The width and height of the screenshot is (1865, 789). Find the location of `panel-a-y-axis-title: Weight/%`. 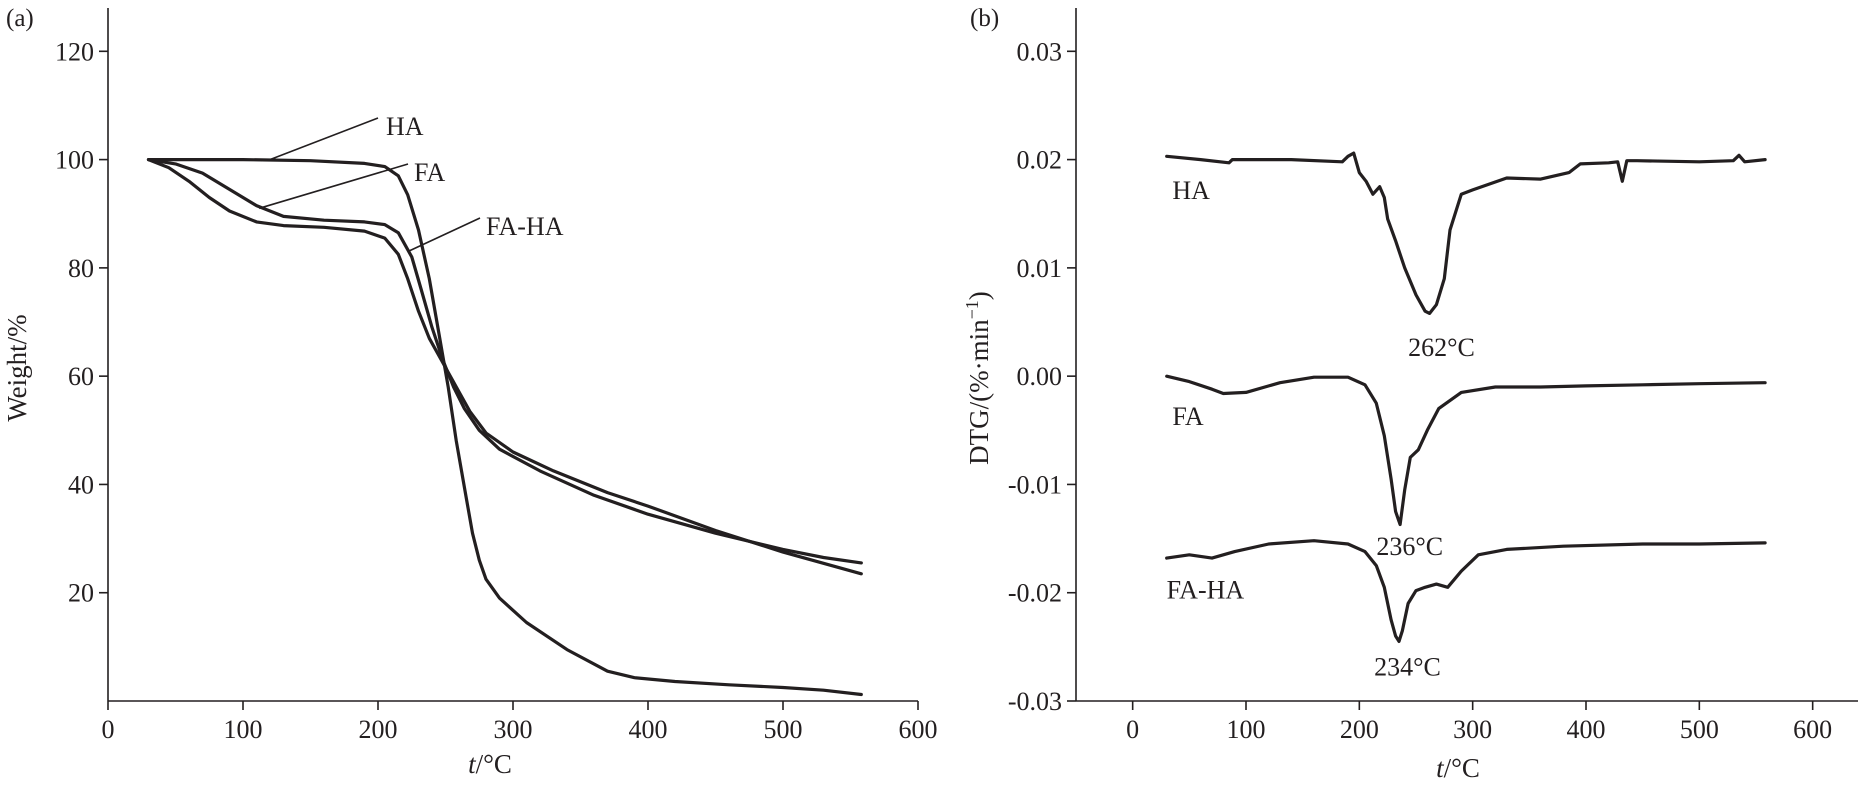

panel-a-y-axis-title: Weight/% is located at coordinates (17, 367).